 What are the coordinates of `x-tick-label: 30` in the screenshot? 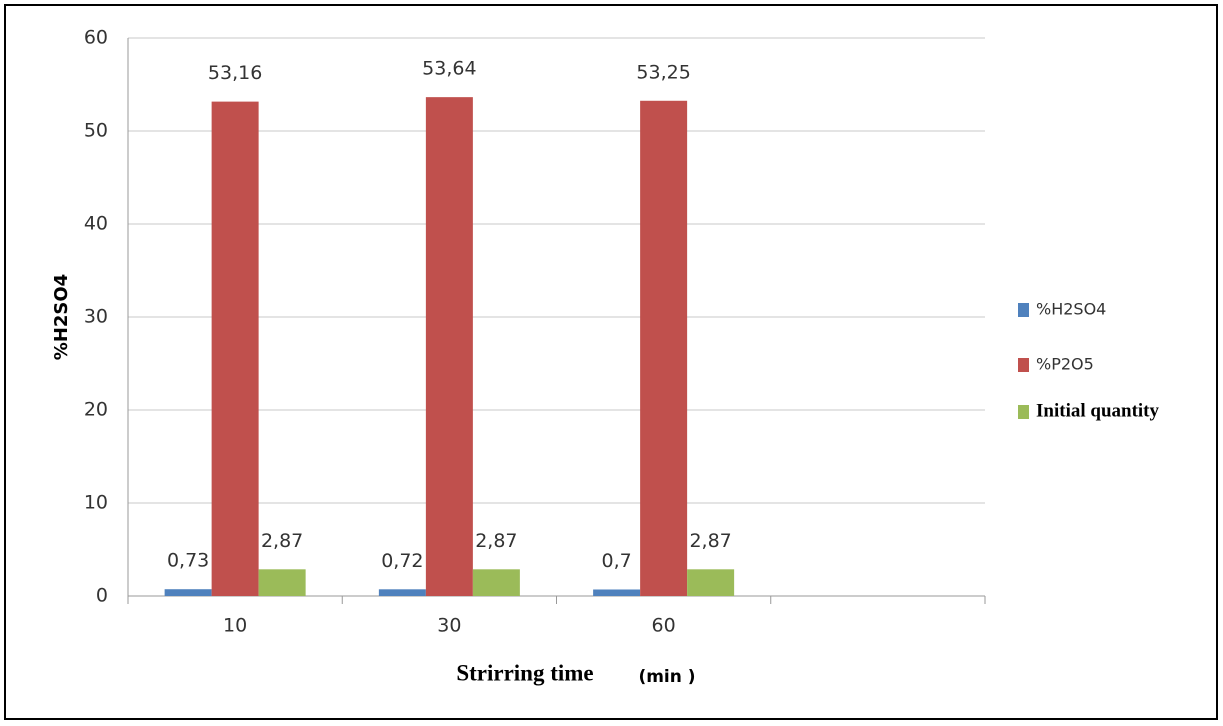 It's located at (449, 626).